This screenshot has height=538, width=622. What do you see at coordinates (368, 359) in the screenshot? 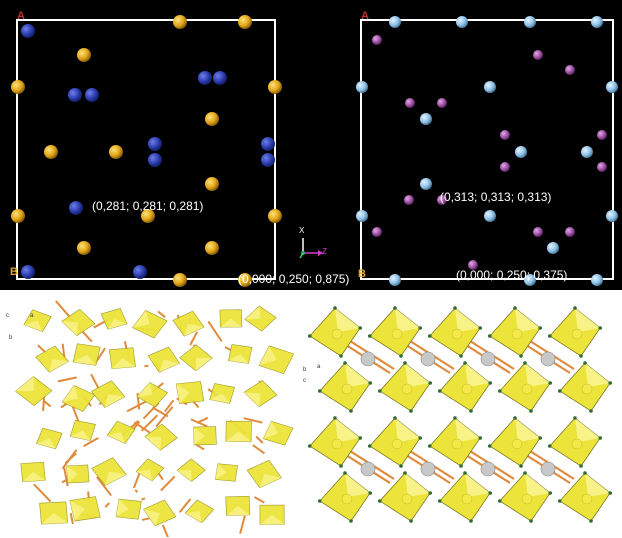
I see `linker-atom` at bounding box center [368, 359].